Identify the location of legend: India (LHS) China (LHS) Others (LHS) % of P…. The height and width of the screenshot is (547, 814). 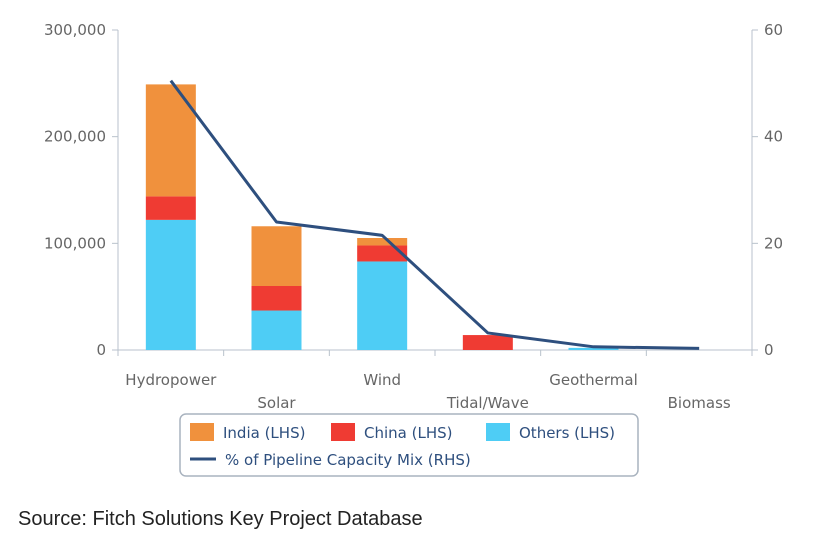
(409, 445).